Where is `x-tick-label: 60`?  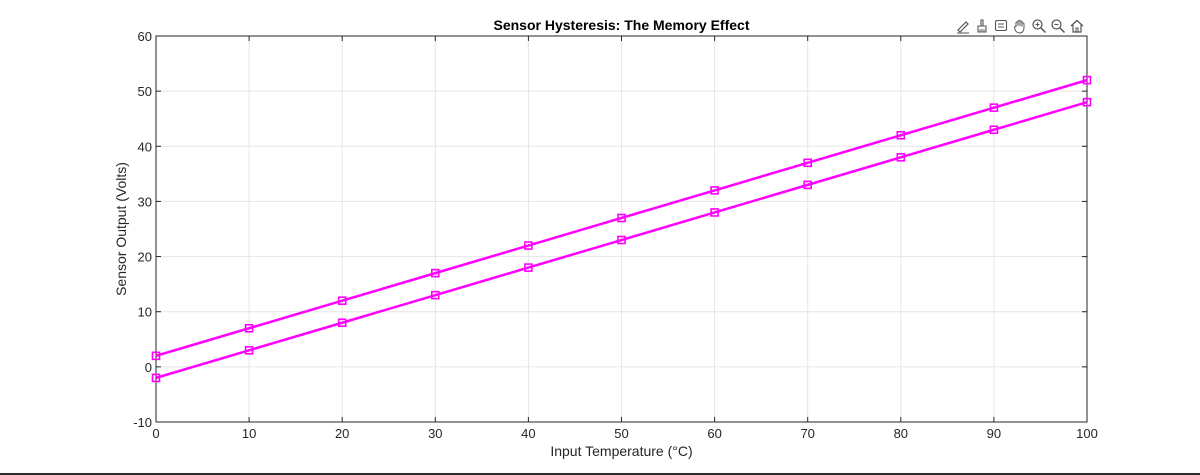 x-tick-label: 60 is located at coordinates (714, 433).